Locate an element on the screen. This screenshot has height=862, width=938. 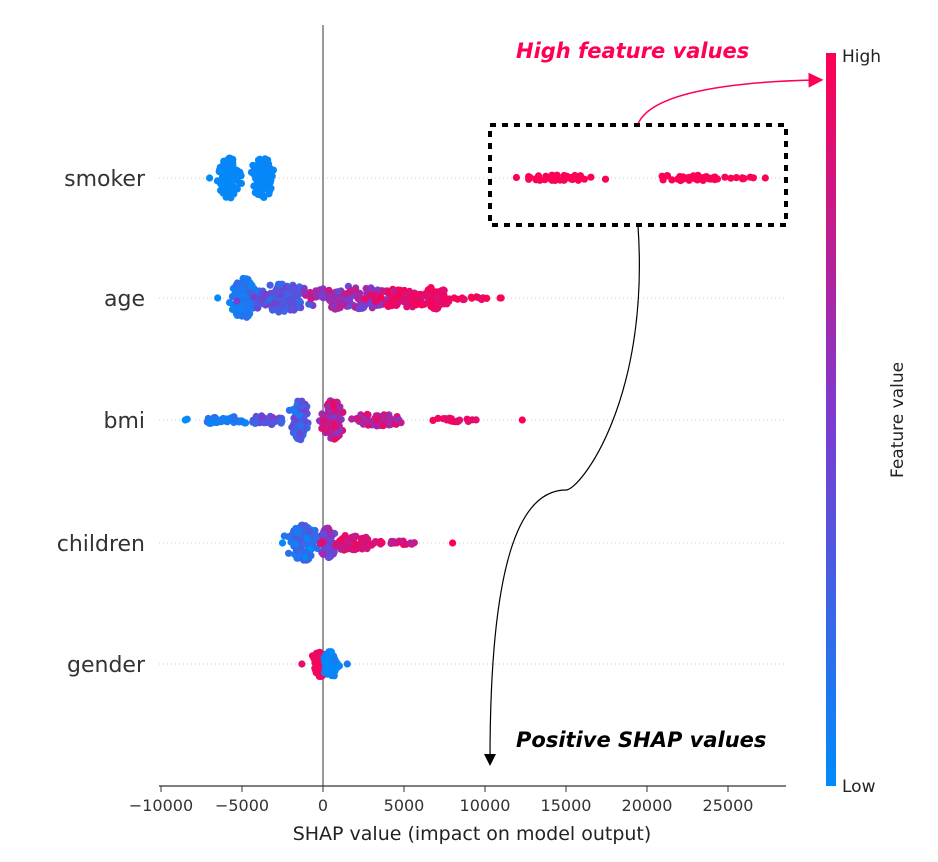
x-tick-label: 0 is located at coordinates (323, 805).